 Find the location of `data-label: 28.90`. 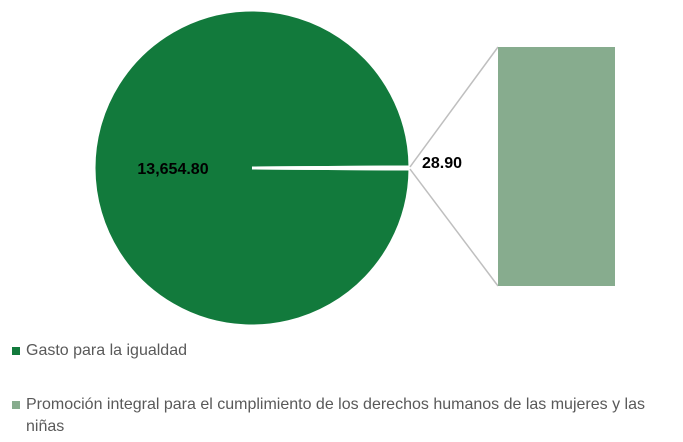

data-label: 28.90 is located at coordinates (442, 163).